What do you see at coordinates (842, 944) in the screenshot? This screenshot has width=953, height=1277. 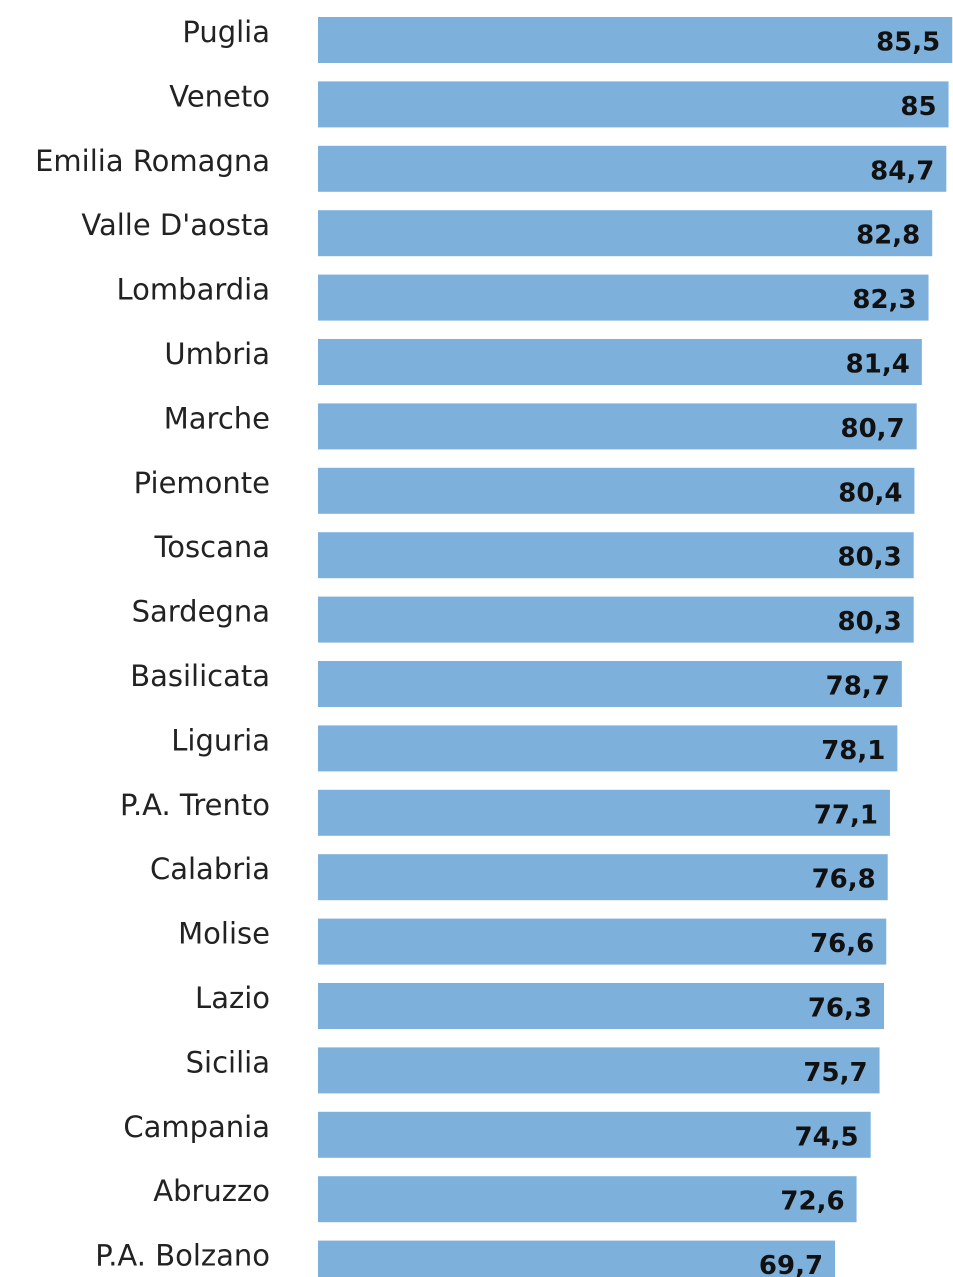 I see `value-label: 76,6` at bounding box center [842, 944].